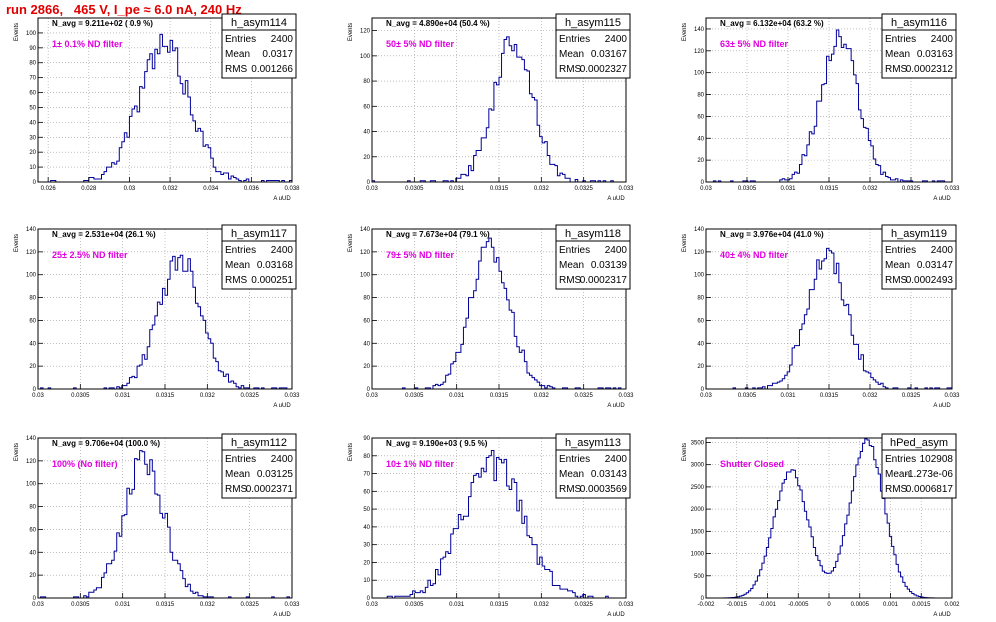 This screenshot has height=622, width=996. I want to click on histogram-name: h_asym116, so click(919, 23).